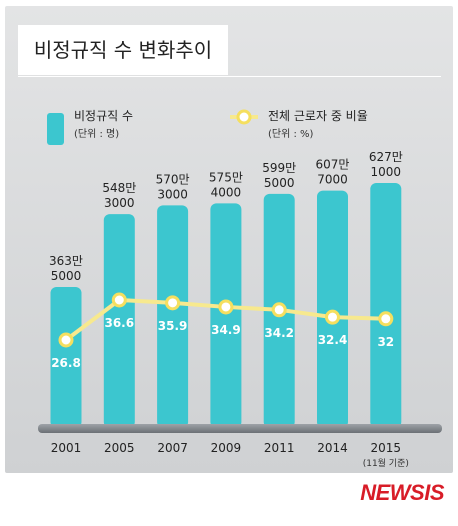 This screenshot has width=458, height=526. I want to click on bar-value-label-top: 627만, so click(386, 157).